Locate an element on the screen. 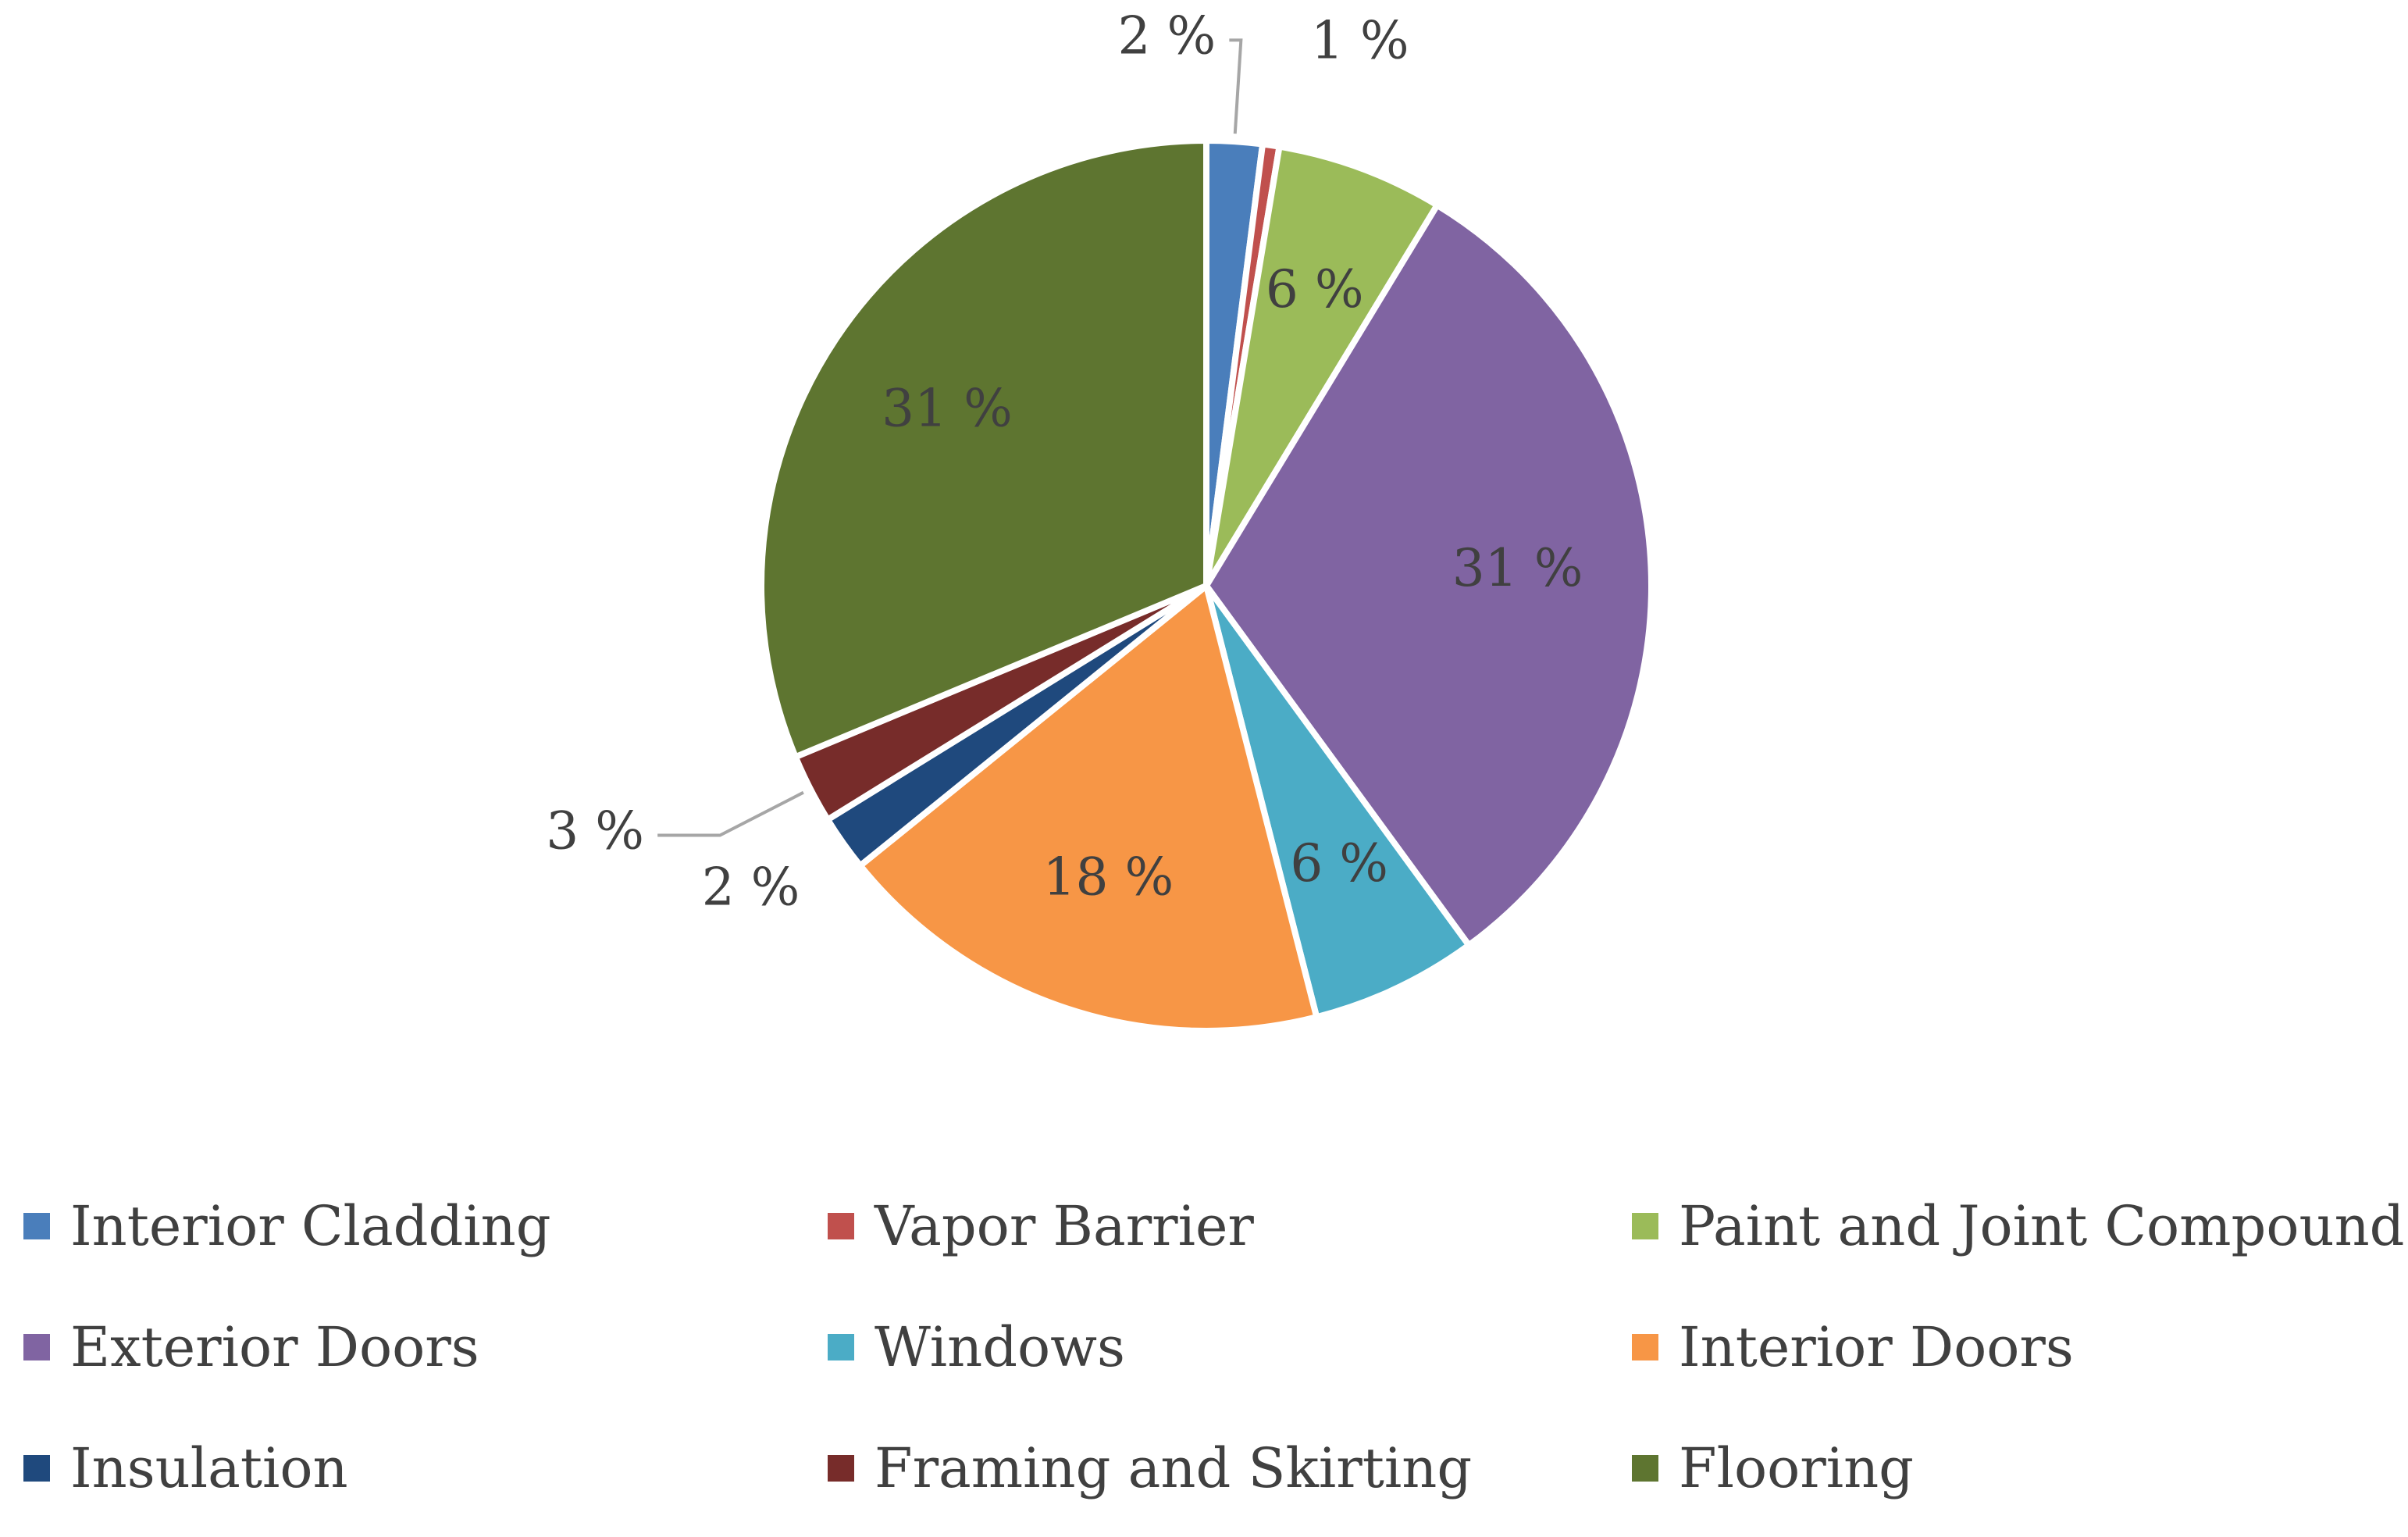 This screenshot has height=1537, width=2408. legend-label-interior-cladding: Interior Cladding is located at coordinates (310, 1226).